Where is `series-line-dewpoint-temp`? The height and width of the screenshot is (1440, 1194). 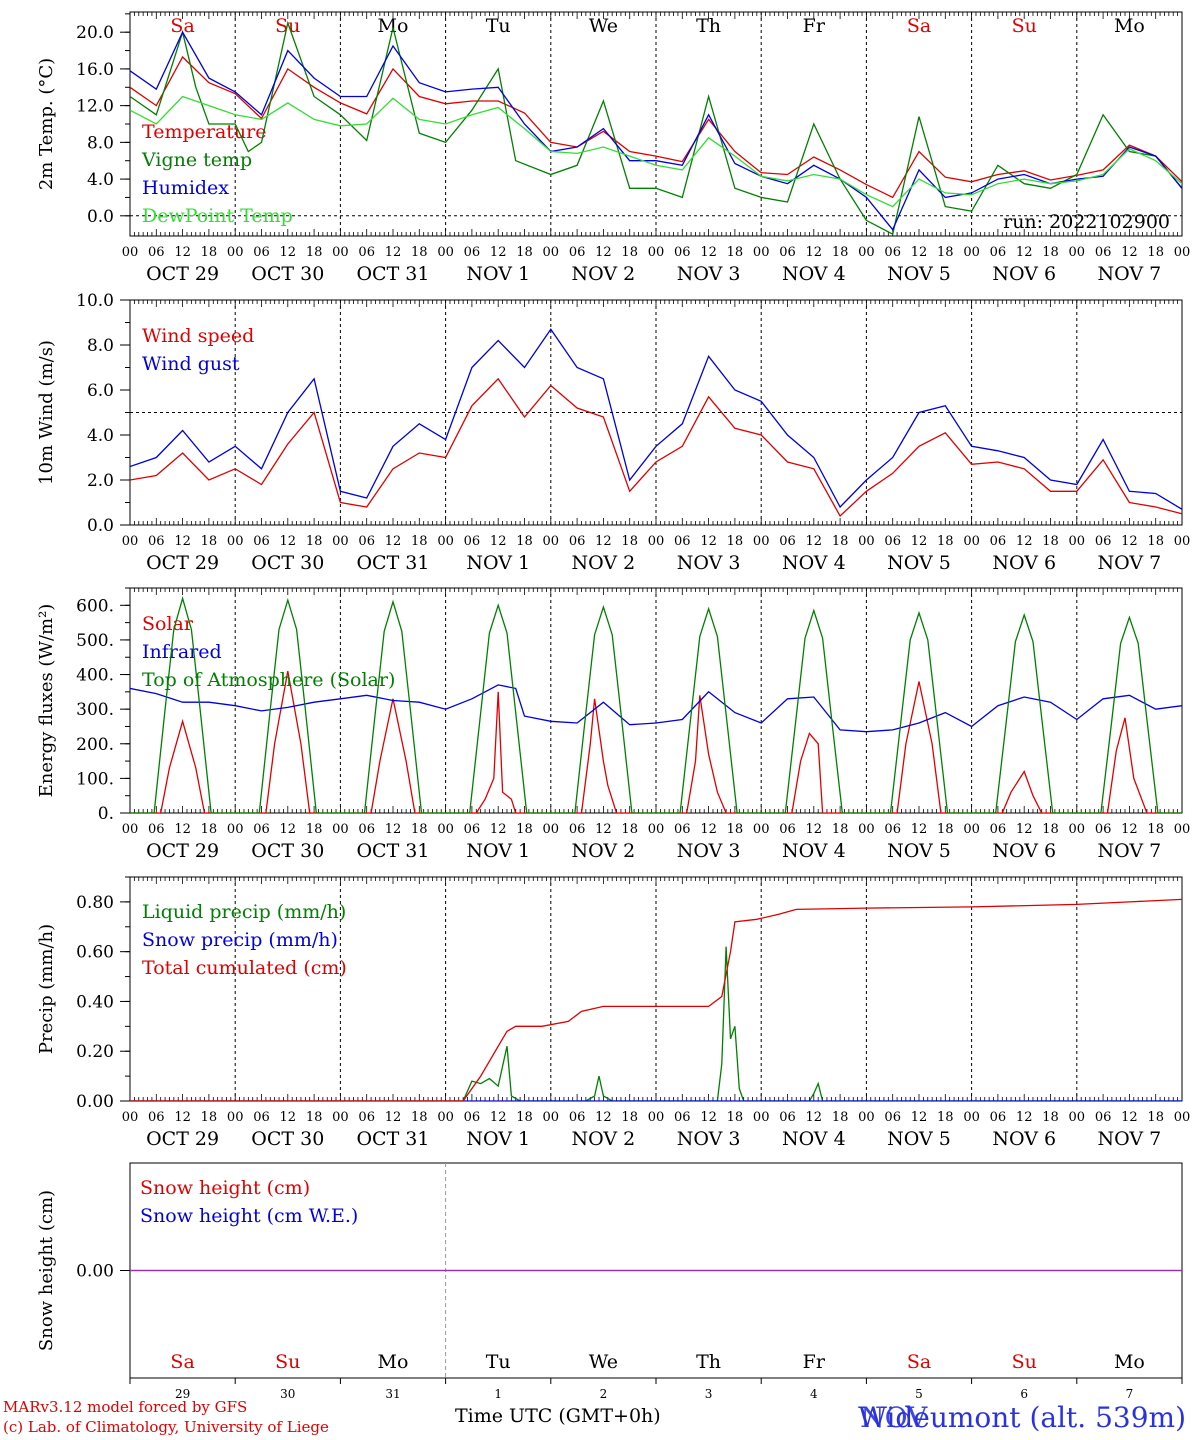 series-line-dewpoint-temp is located at coordinates (656, 151).